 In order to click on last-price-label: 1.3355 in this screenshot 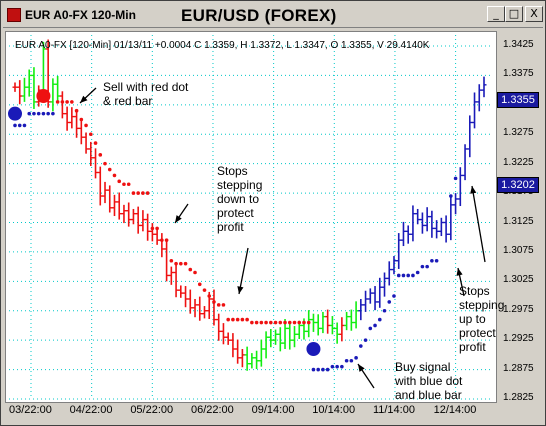, I will do `click(518, 100)`.